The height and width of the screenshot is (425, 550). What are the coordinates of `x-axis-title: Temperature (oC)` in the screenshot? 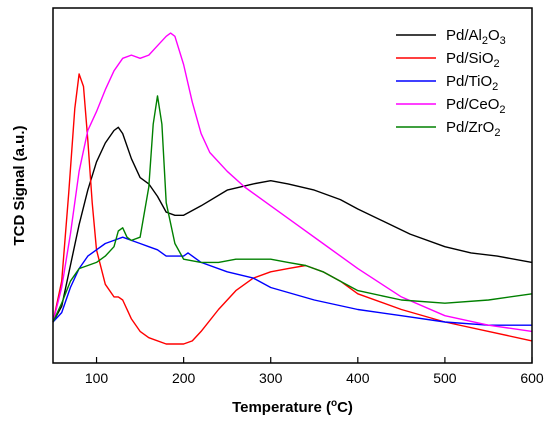 It's located at (292, 407).